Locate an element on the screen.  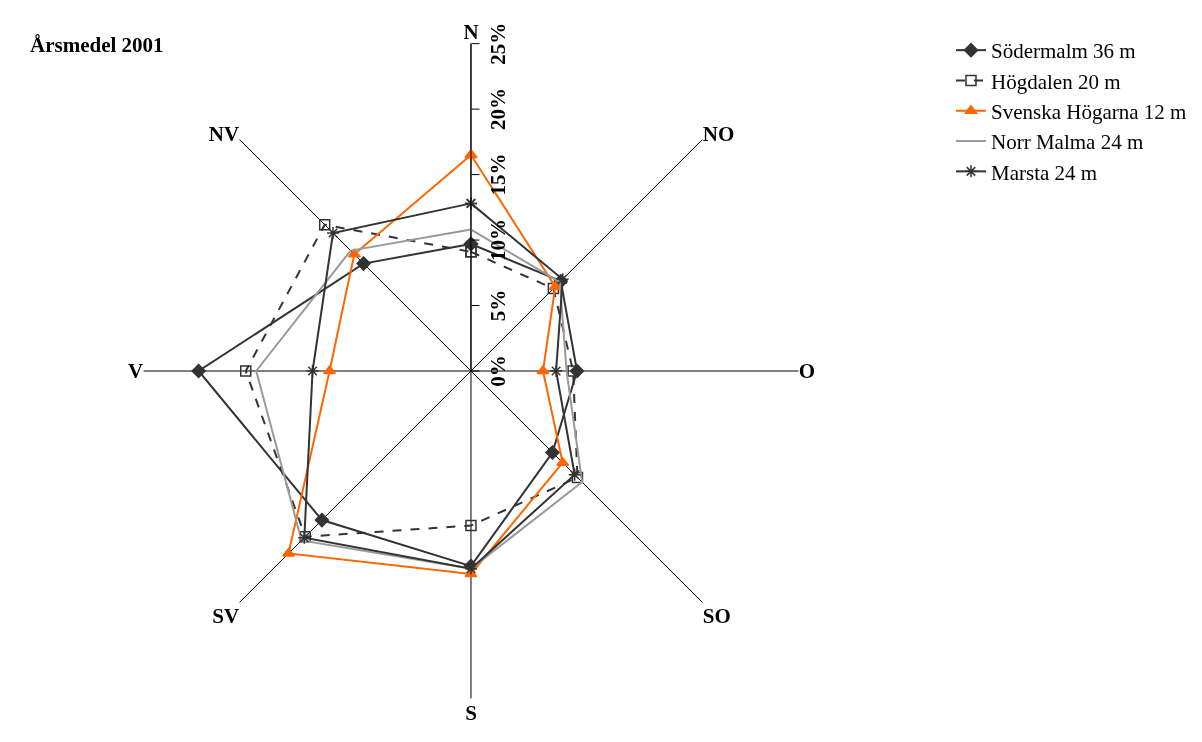
y-tick-label: 0% is located at coordinates (497, 371).